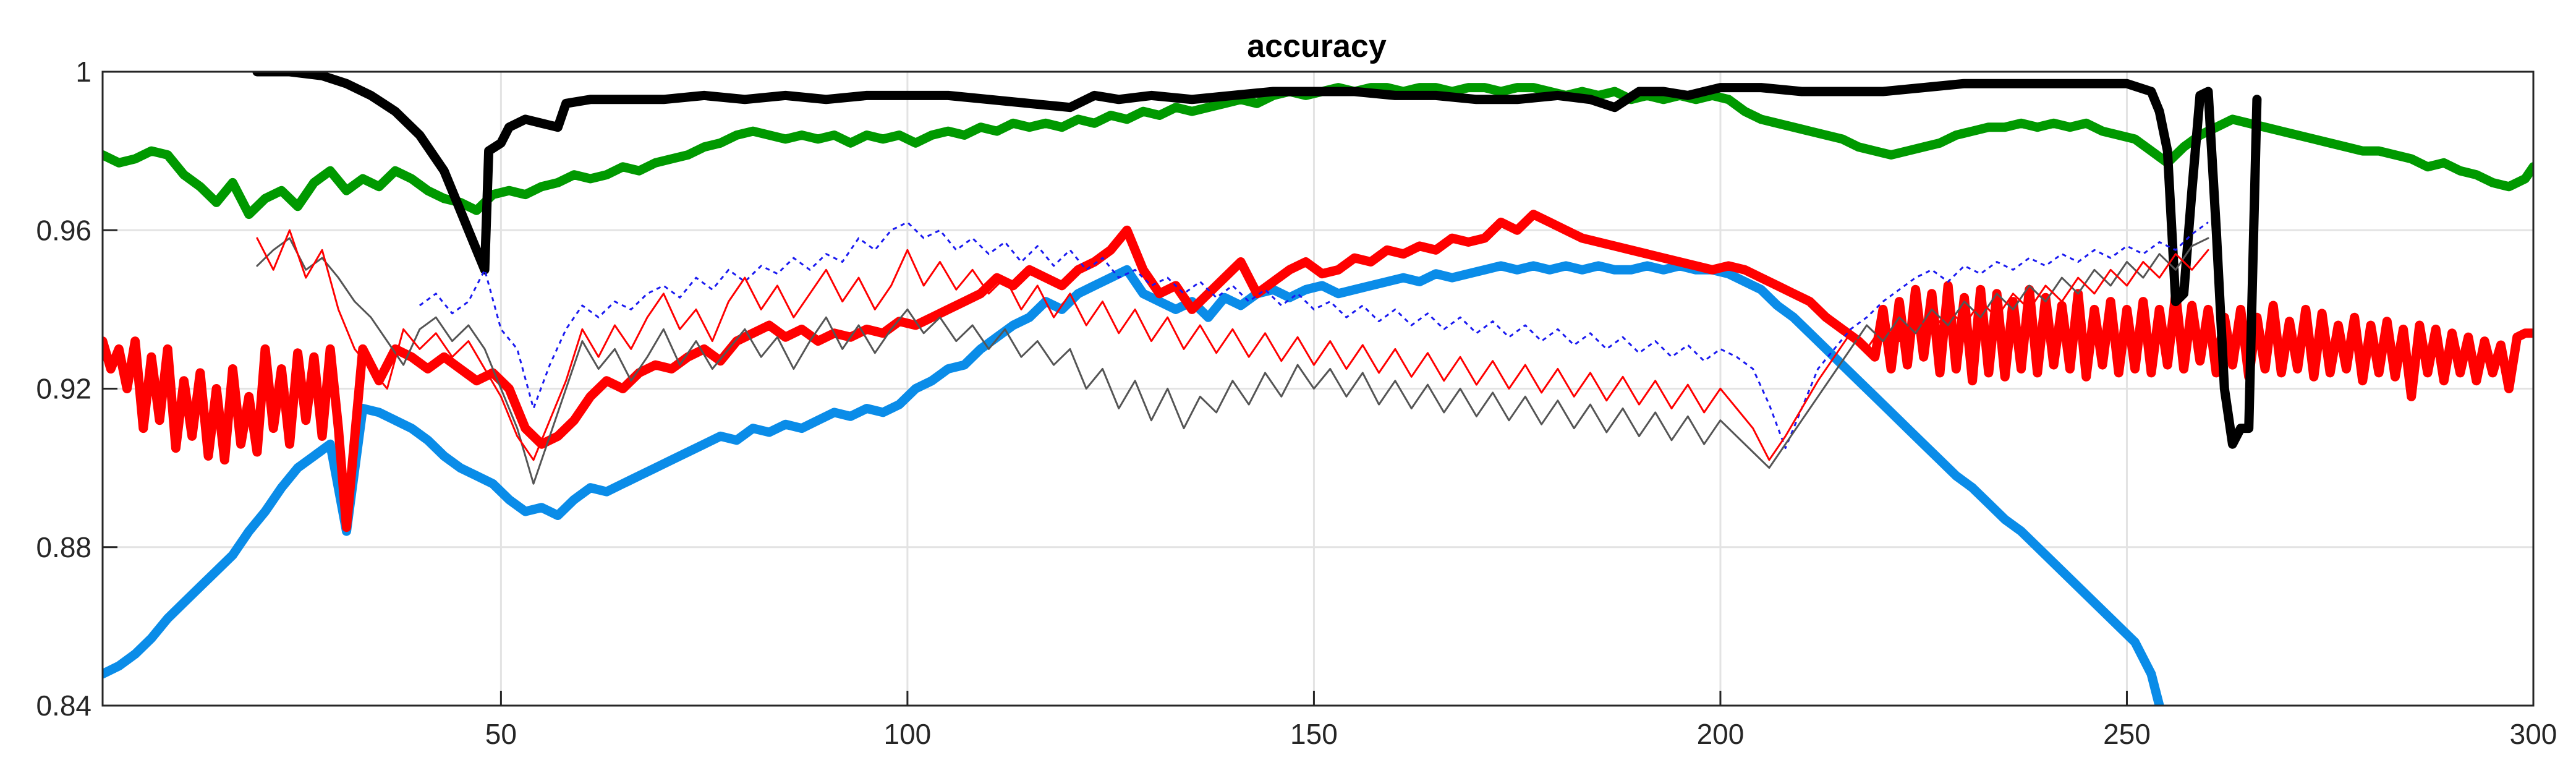  Describe the element at coordinates (501, 734) in the screenshot. I see `x-tick-label: 50` at that location.